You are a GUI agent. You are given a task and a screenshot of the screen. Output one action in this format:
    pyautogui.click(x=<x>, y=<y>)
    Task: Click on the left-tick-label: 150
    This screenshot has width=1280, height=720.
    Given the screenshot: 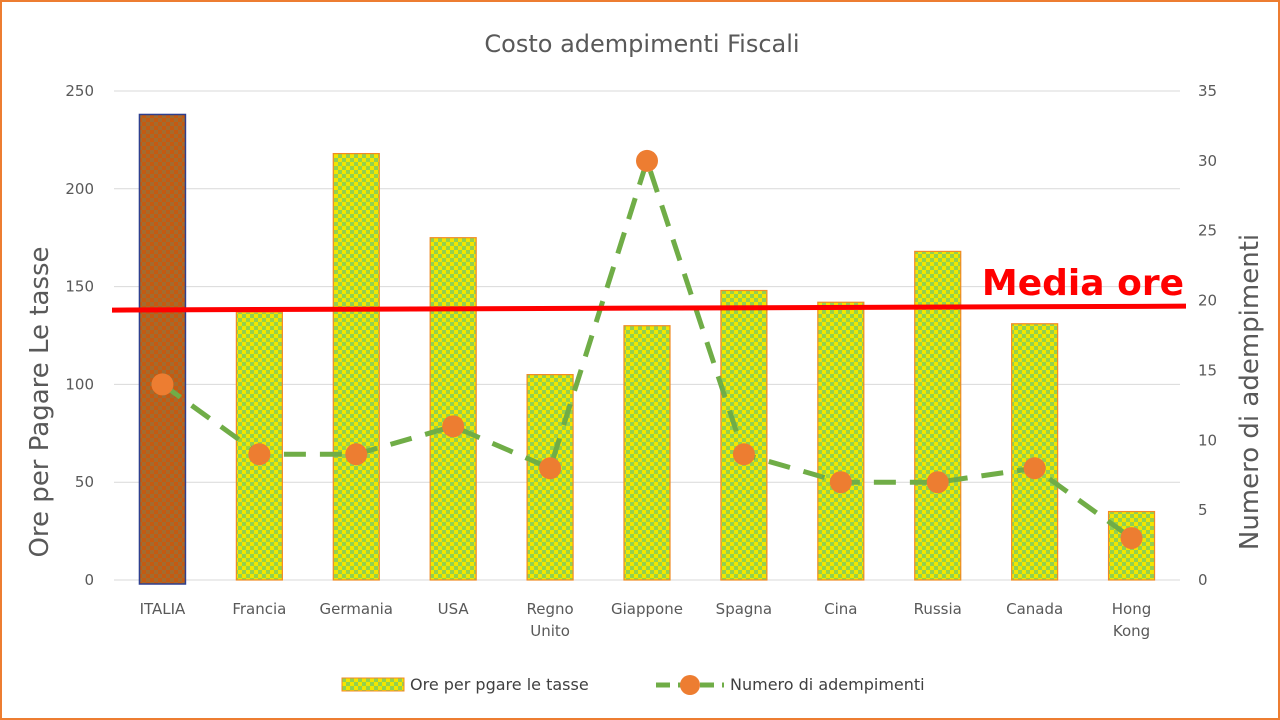 What is the action you would take?
    pyautogui.click(x=79, y=287)
    